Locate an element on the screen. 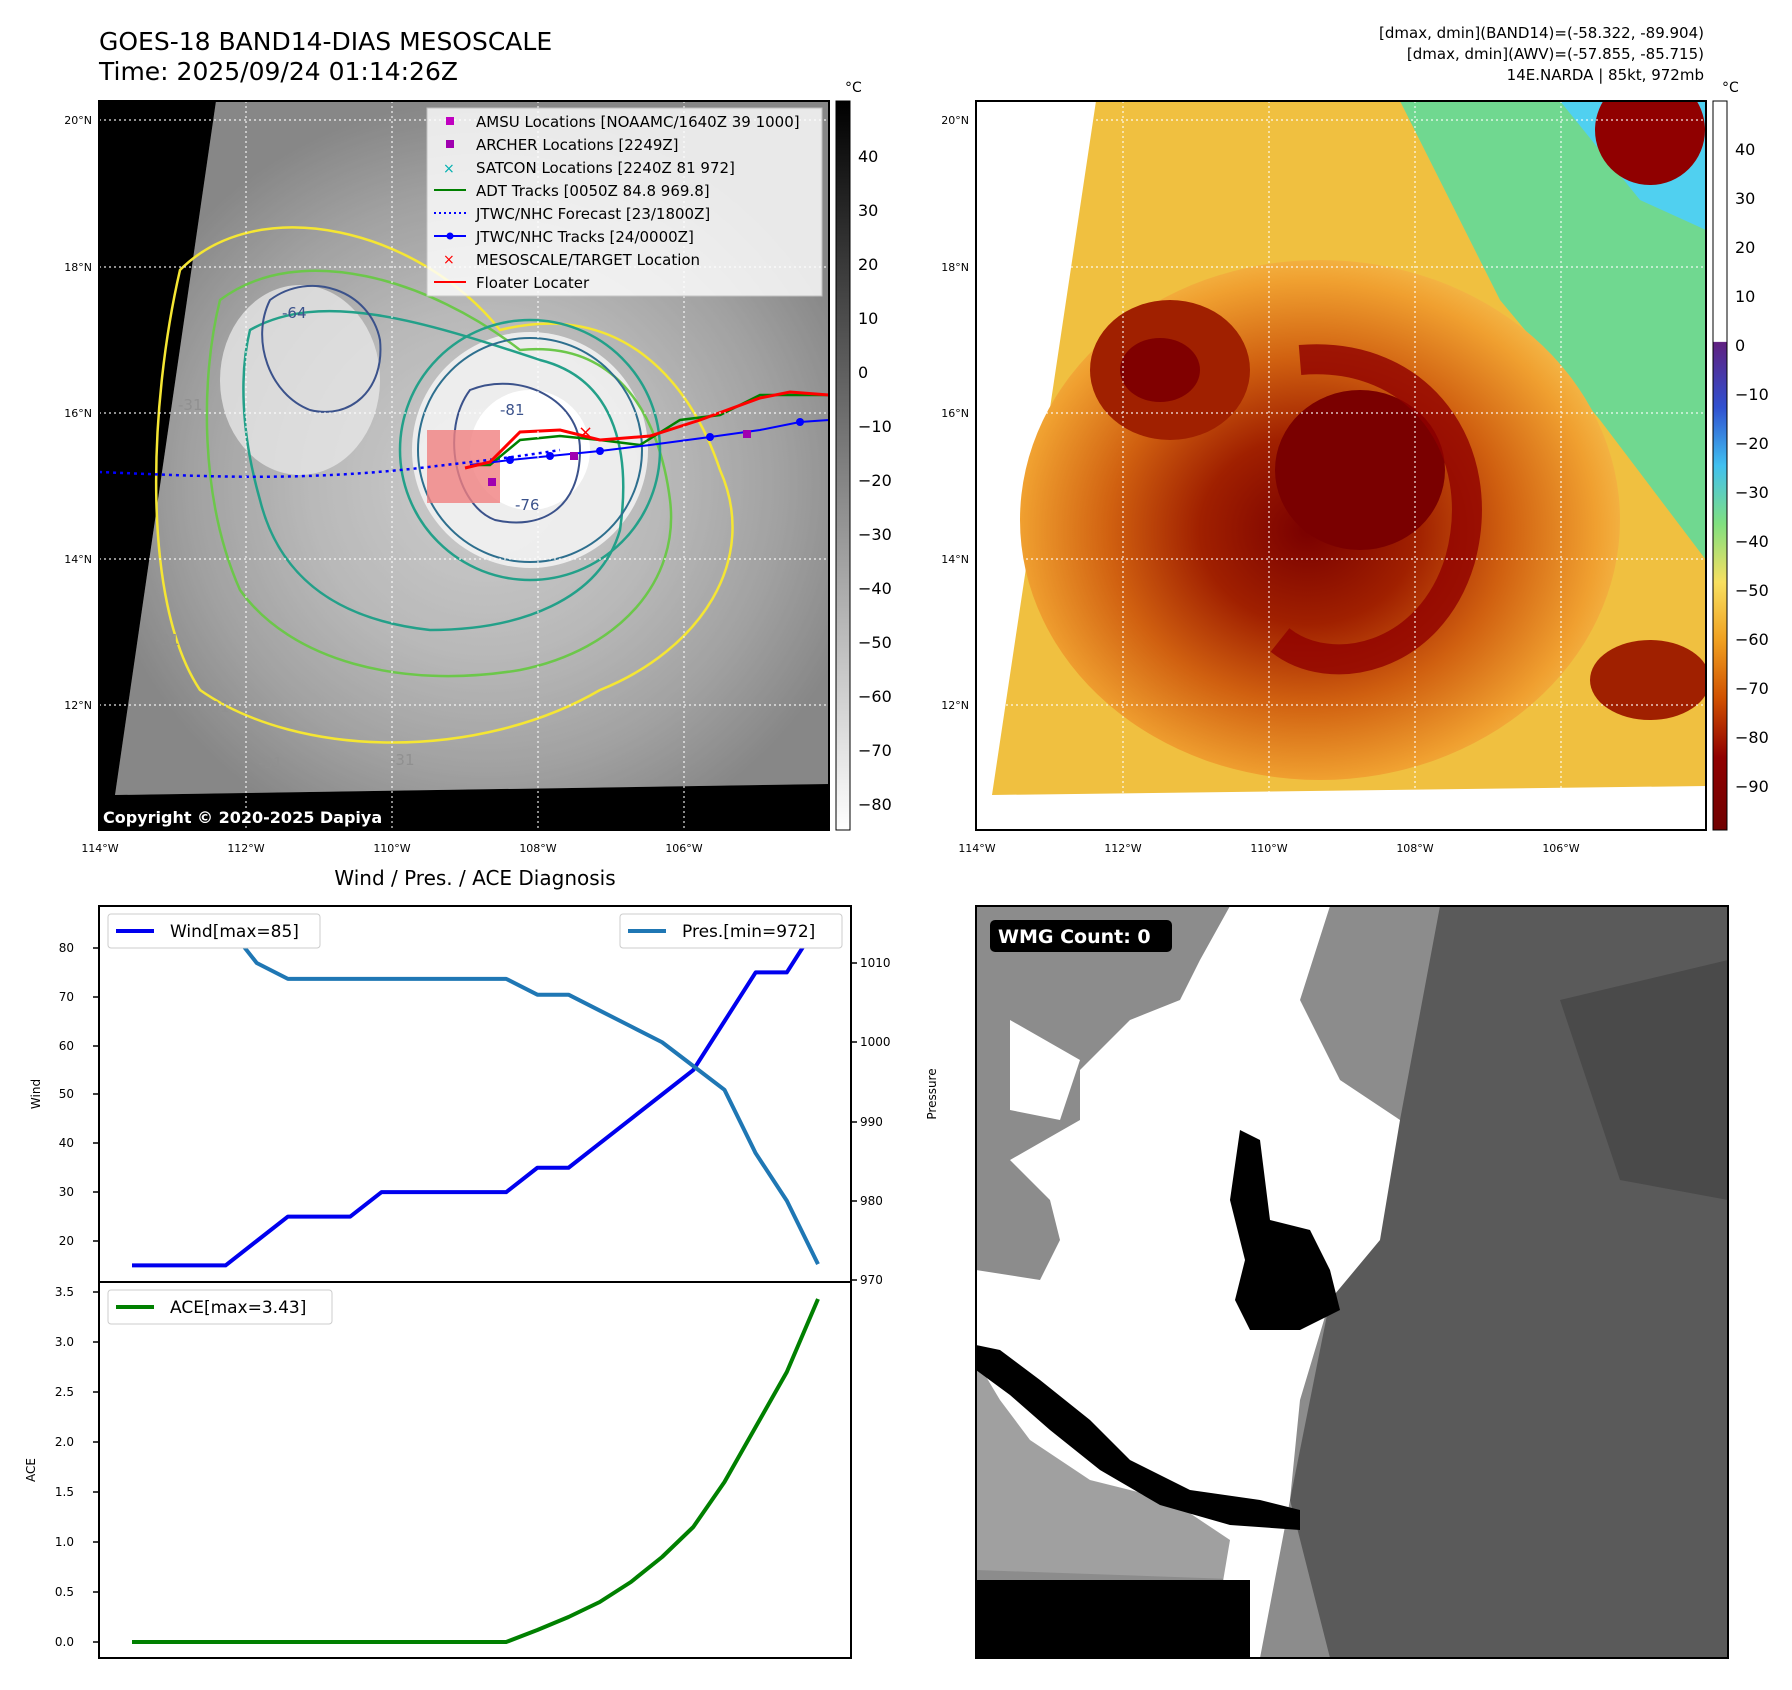 The width and height of the screenshot is (1792, 1690). copyright-text: Copyright © 2020-2025 Dapiya is located at coordinates (242, 817).